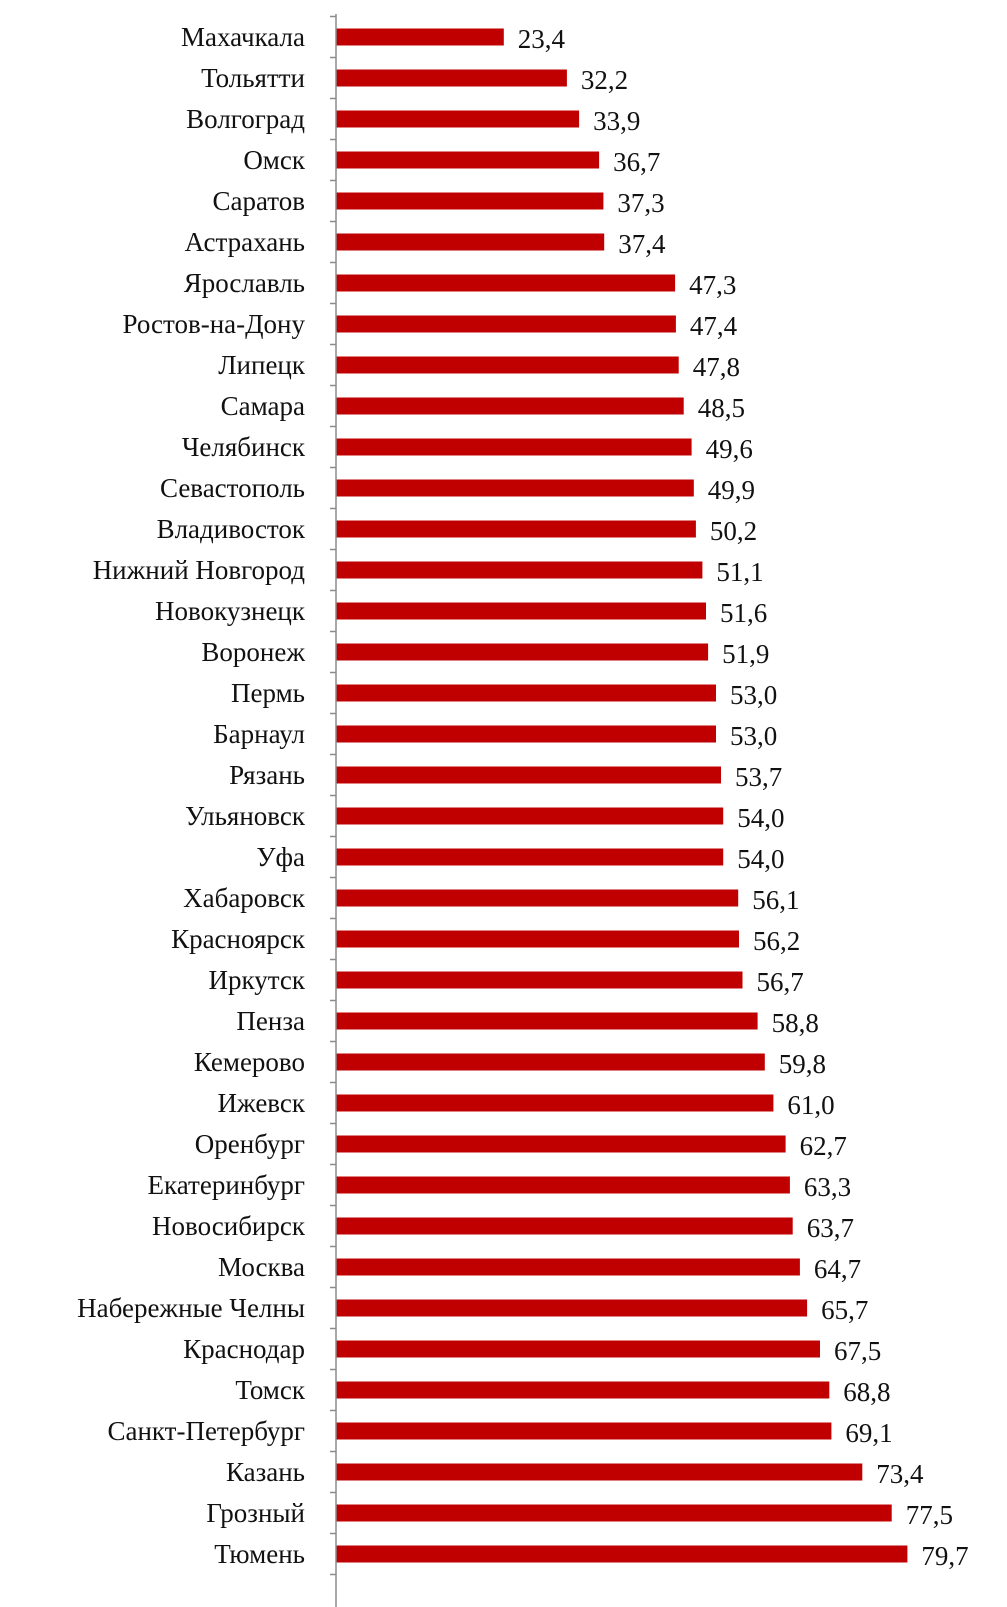 This screenshot has width=1007, height=1607. I want to click on value-label: 61,0, so click(810, 1105).